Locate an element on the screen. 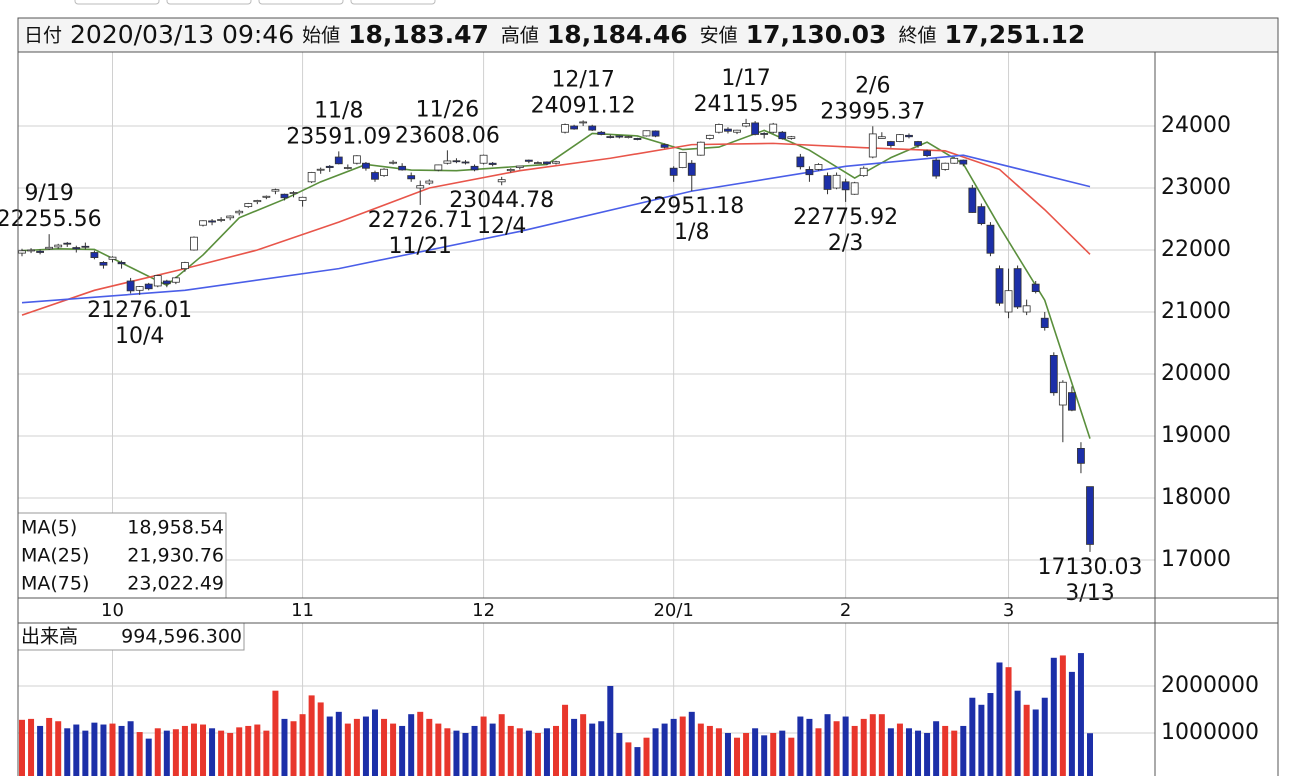  legend-value: 18,958.54 is located at coordinates (175, 528).